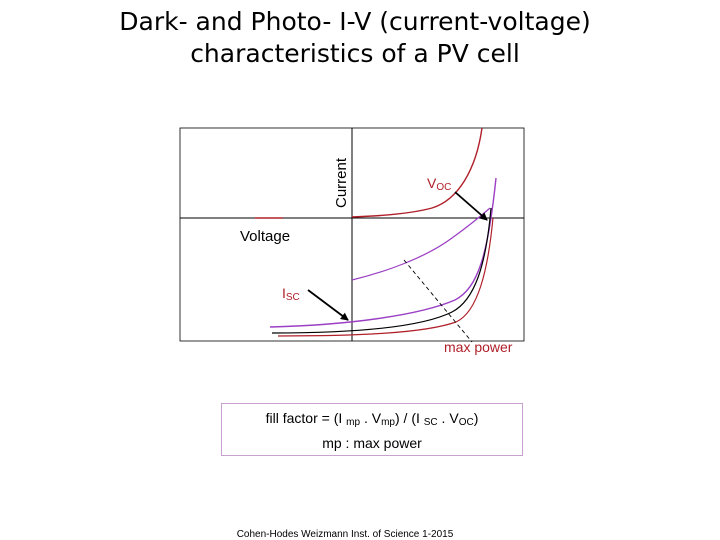  Describe the element at coordinates (421, 244) in the screenshot. I see `upper-photo-curve` at that location.